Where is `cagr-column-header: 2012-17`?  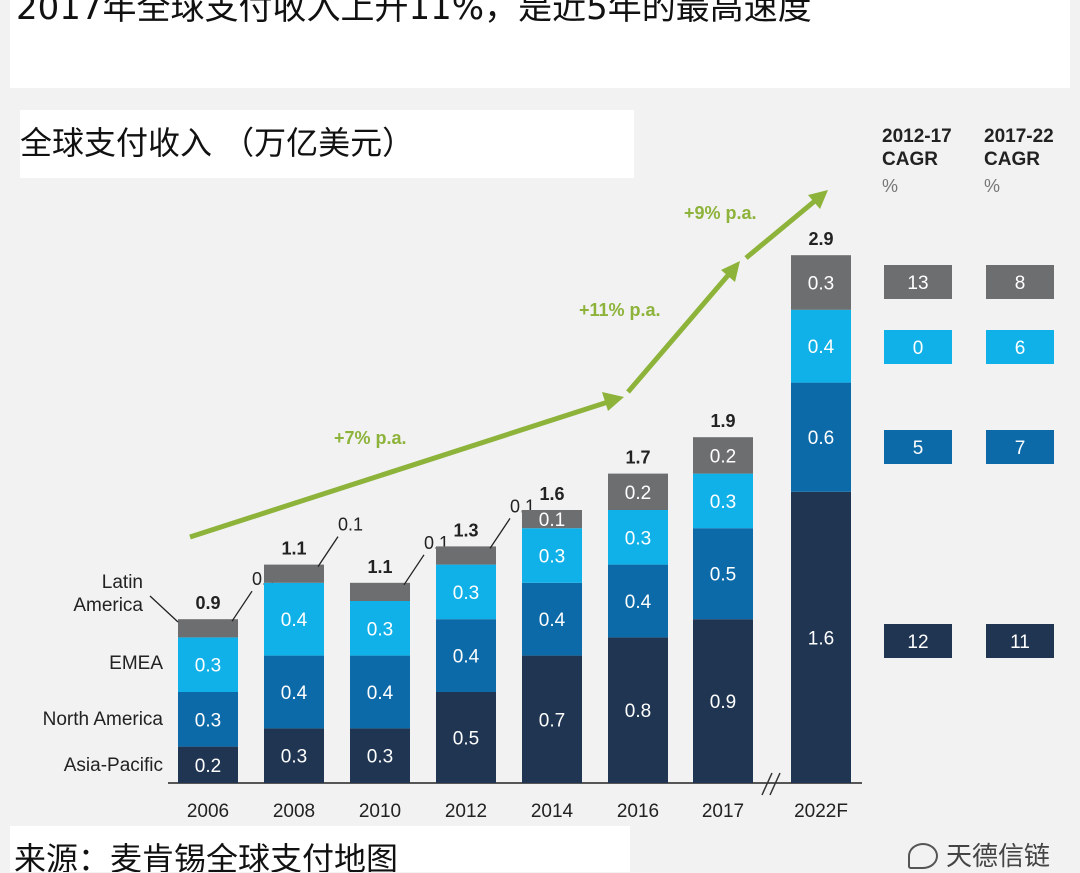 cagr-column-header: 2012-17 is located at coordinates (917, 136).